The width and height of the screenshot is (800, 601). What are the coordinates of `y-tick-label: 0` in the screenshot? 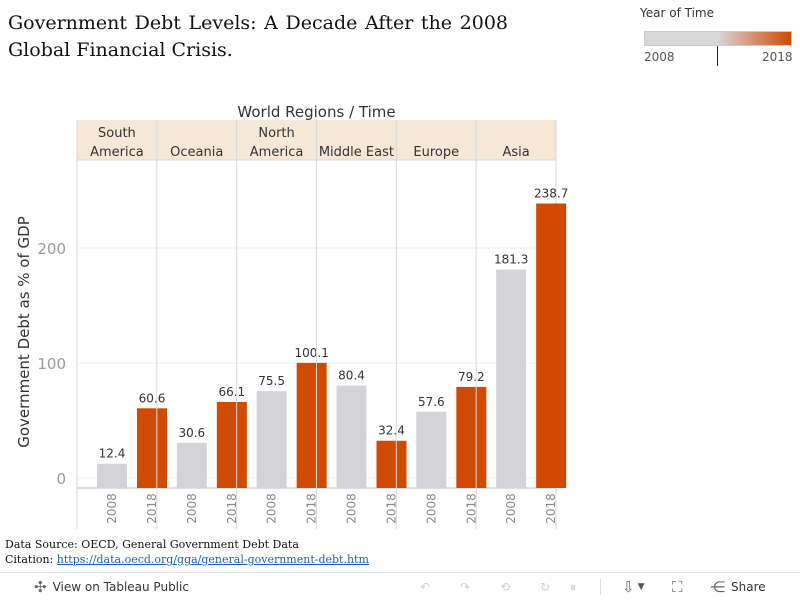 It's located at (61, 479).